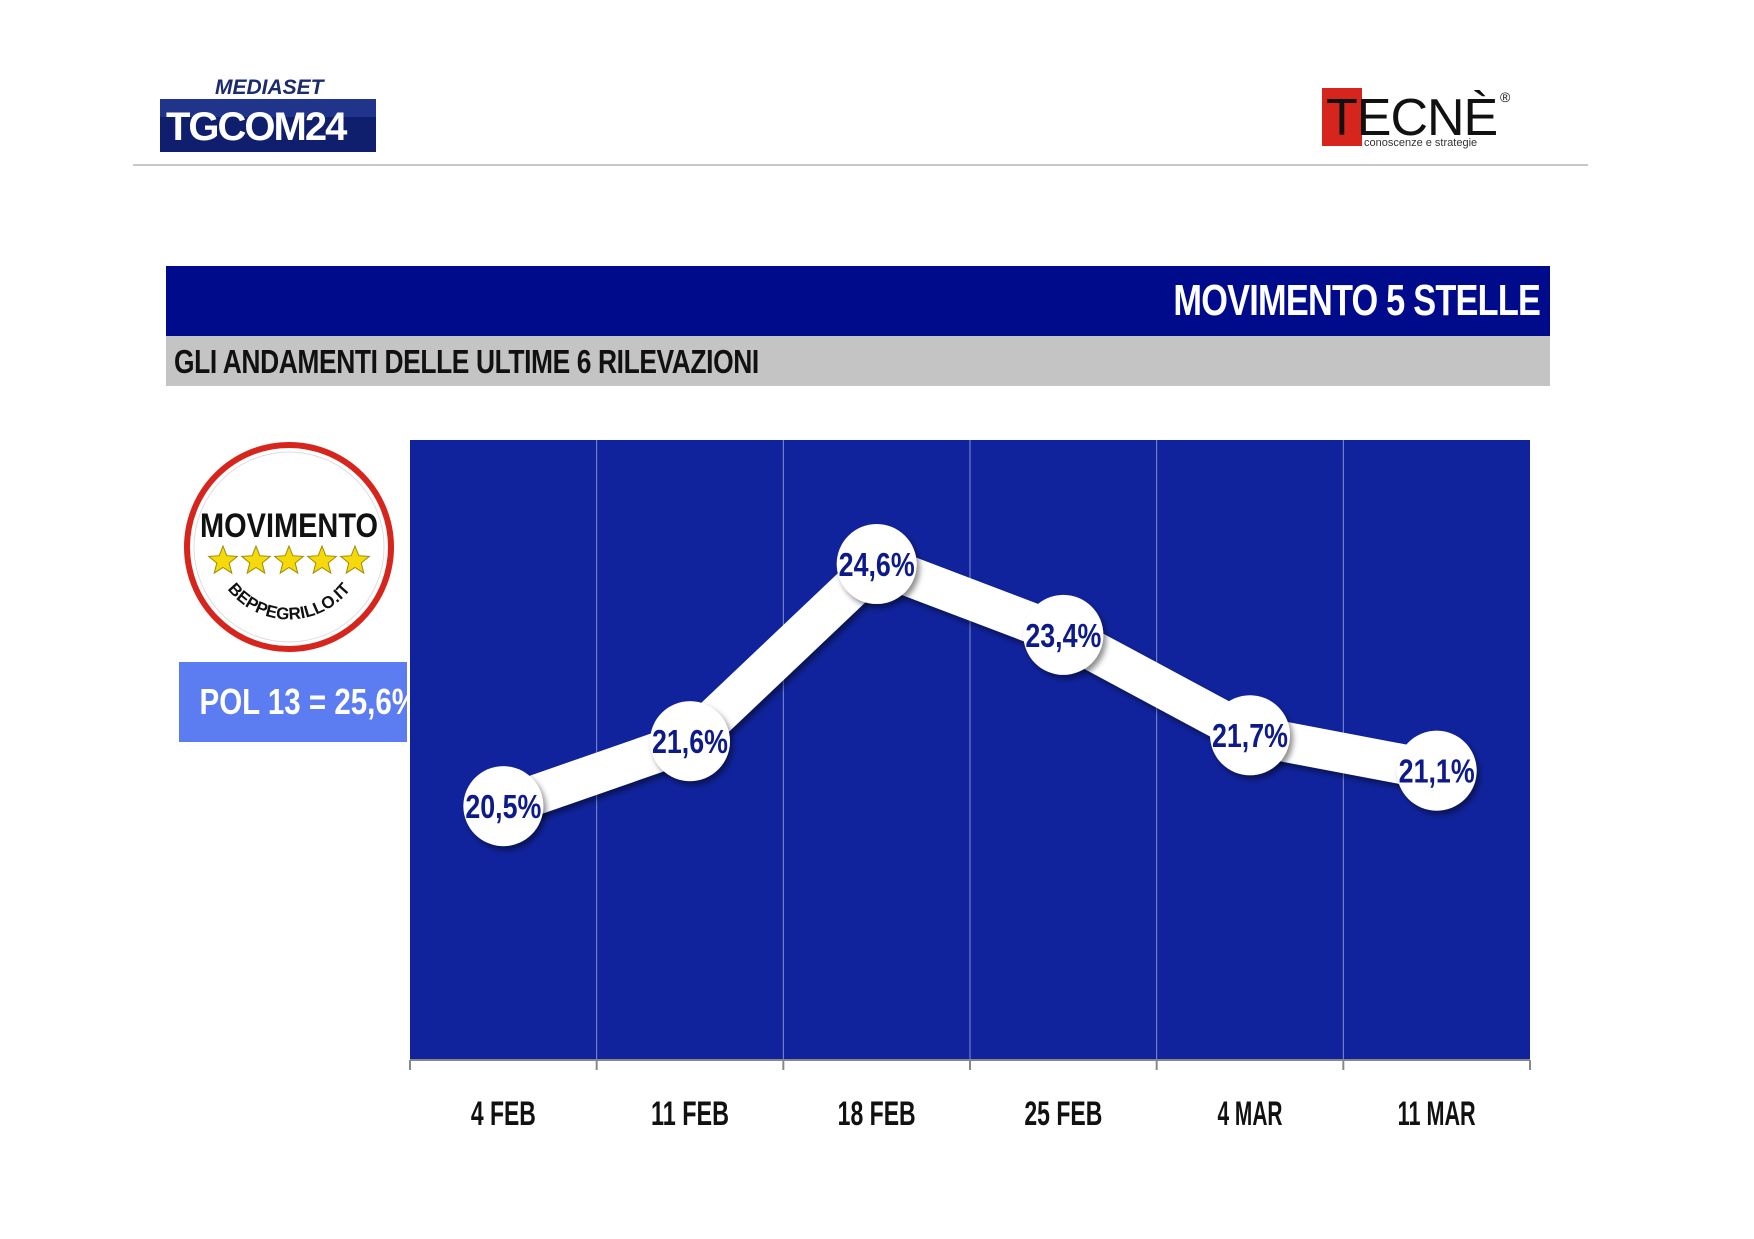 This screenshot has width=1754, height=1239. I want to click on x-tick-label: 4 FEB, so click(503, 1114).